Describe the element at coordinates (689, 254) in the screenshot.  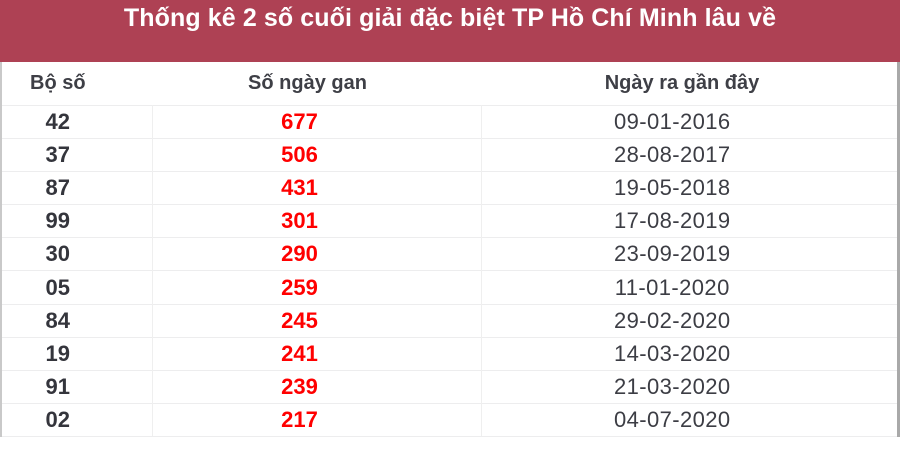
I see `cell-date: 23-09-2019` at that location.